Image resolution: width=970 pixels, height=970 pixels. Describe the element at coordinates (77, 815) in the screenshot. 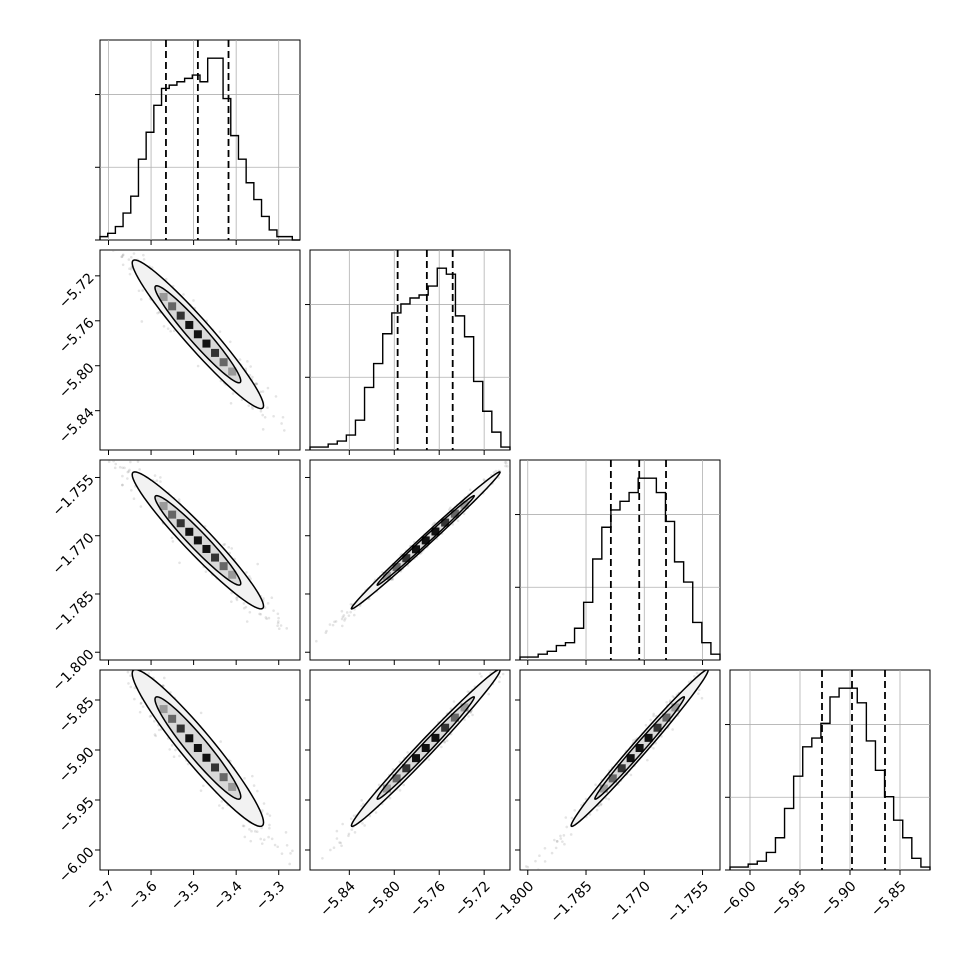

I see `y-tick-label: −5.95` at that location.